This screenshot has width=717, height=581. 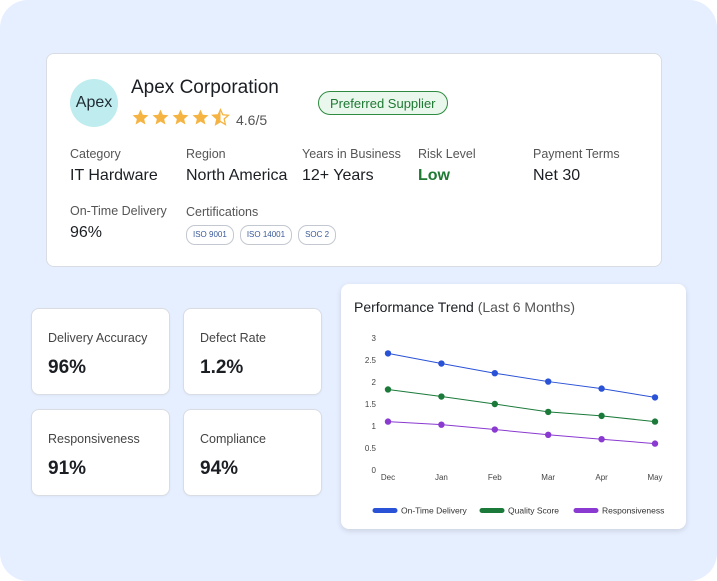 What do you see at coordinates (86, 232) in the screenshot?
I see `ontime-value: 96%` at bounding box center [86, 232].